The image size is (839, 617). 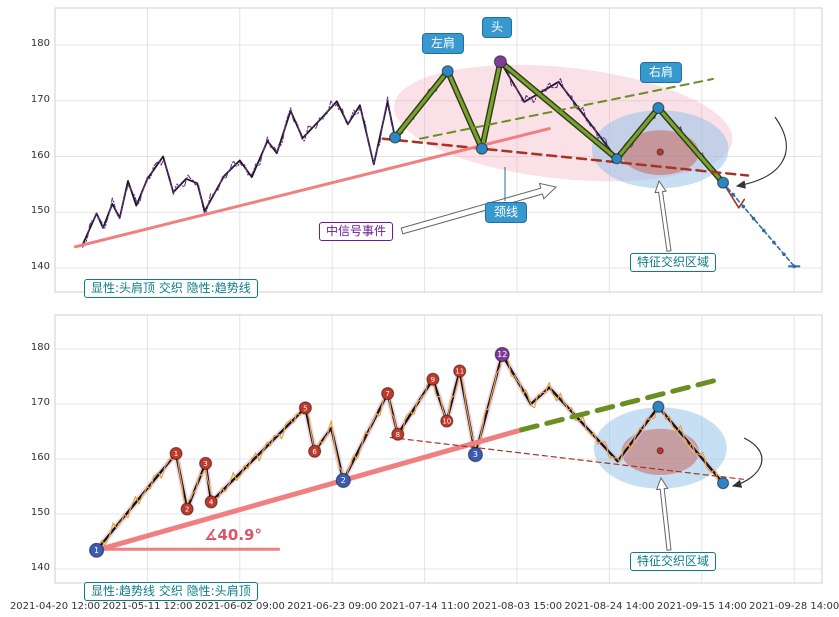 I want to click on signal-event-arrow, so click(x=479, y=208).